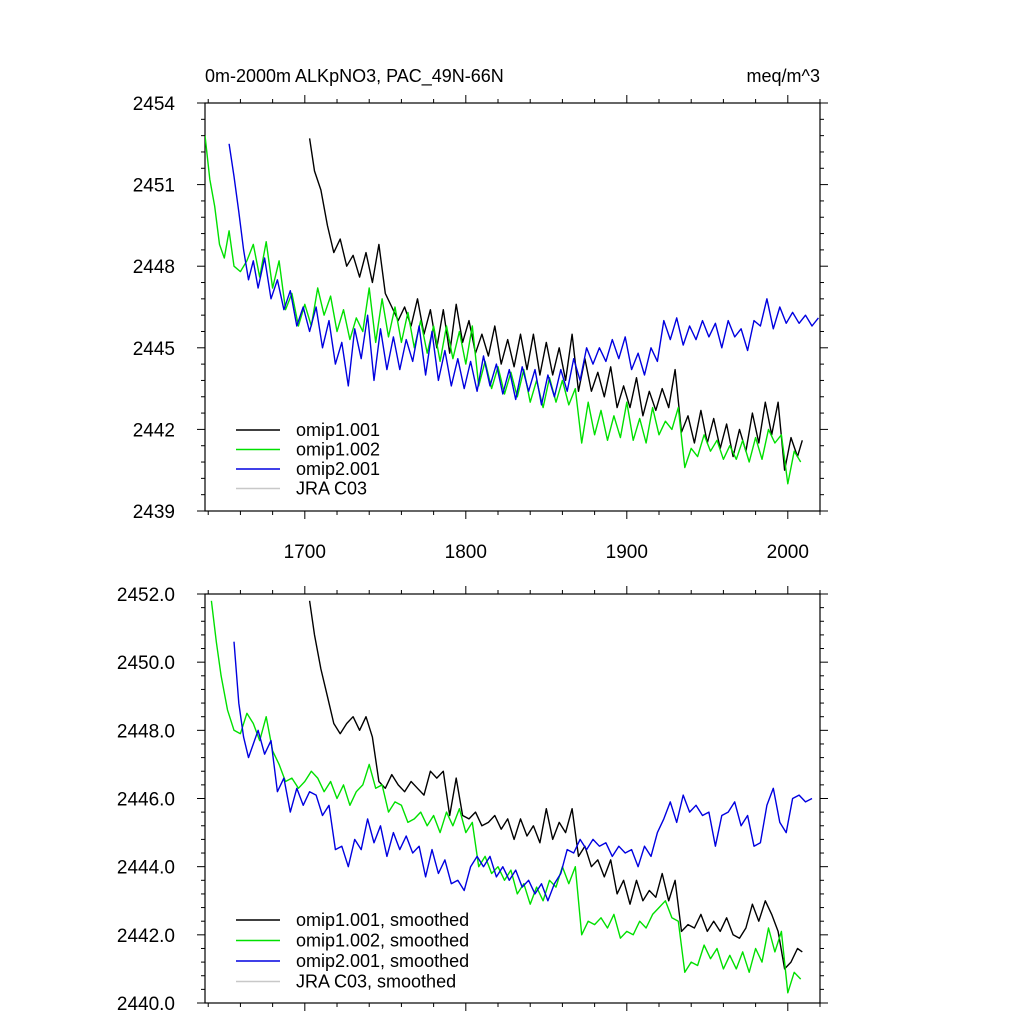 This screenshot has height=1024, width=1024. What do you see at coordinates (154, 349) in the screenshot?
I see `top-y-tick-label: 2445` at bounding box center [154, 349].